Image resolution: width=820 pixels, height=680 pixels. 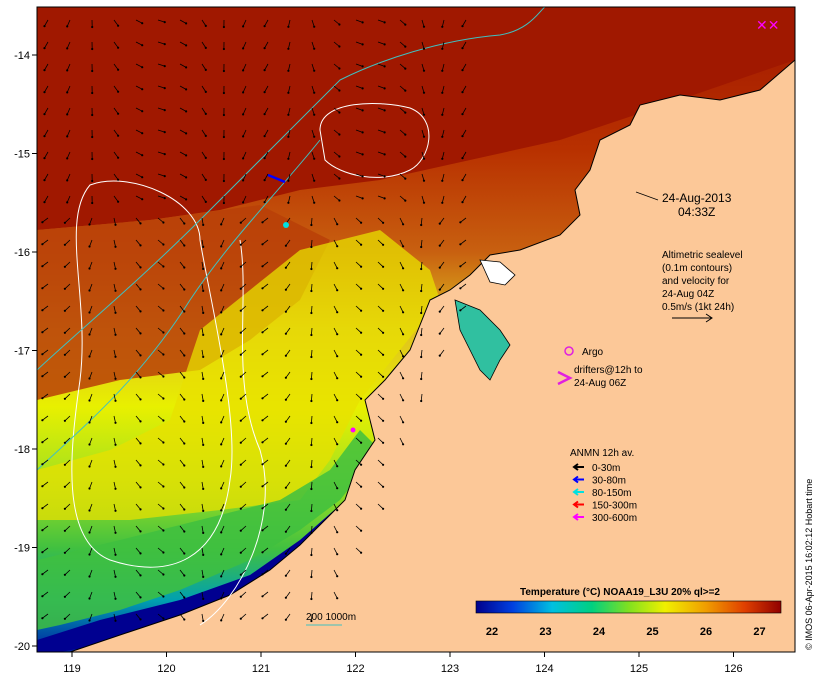 I want to click on drifter-cyan, so click(x=286, y=225).